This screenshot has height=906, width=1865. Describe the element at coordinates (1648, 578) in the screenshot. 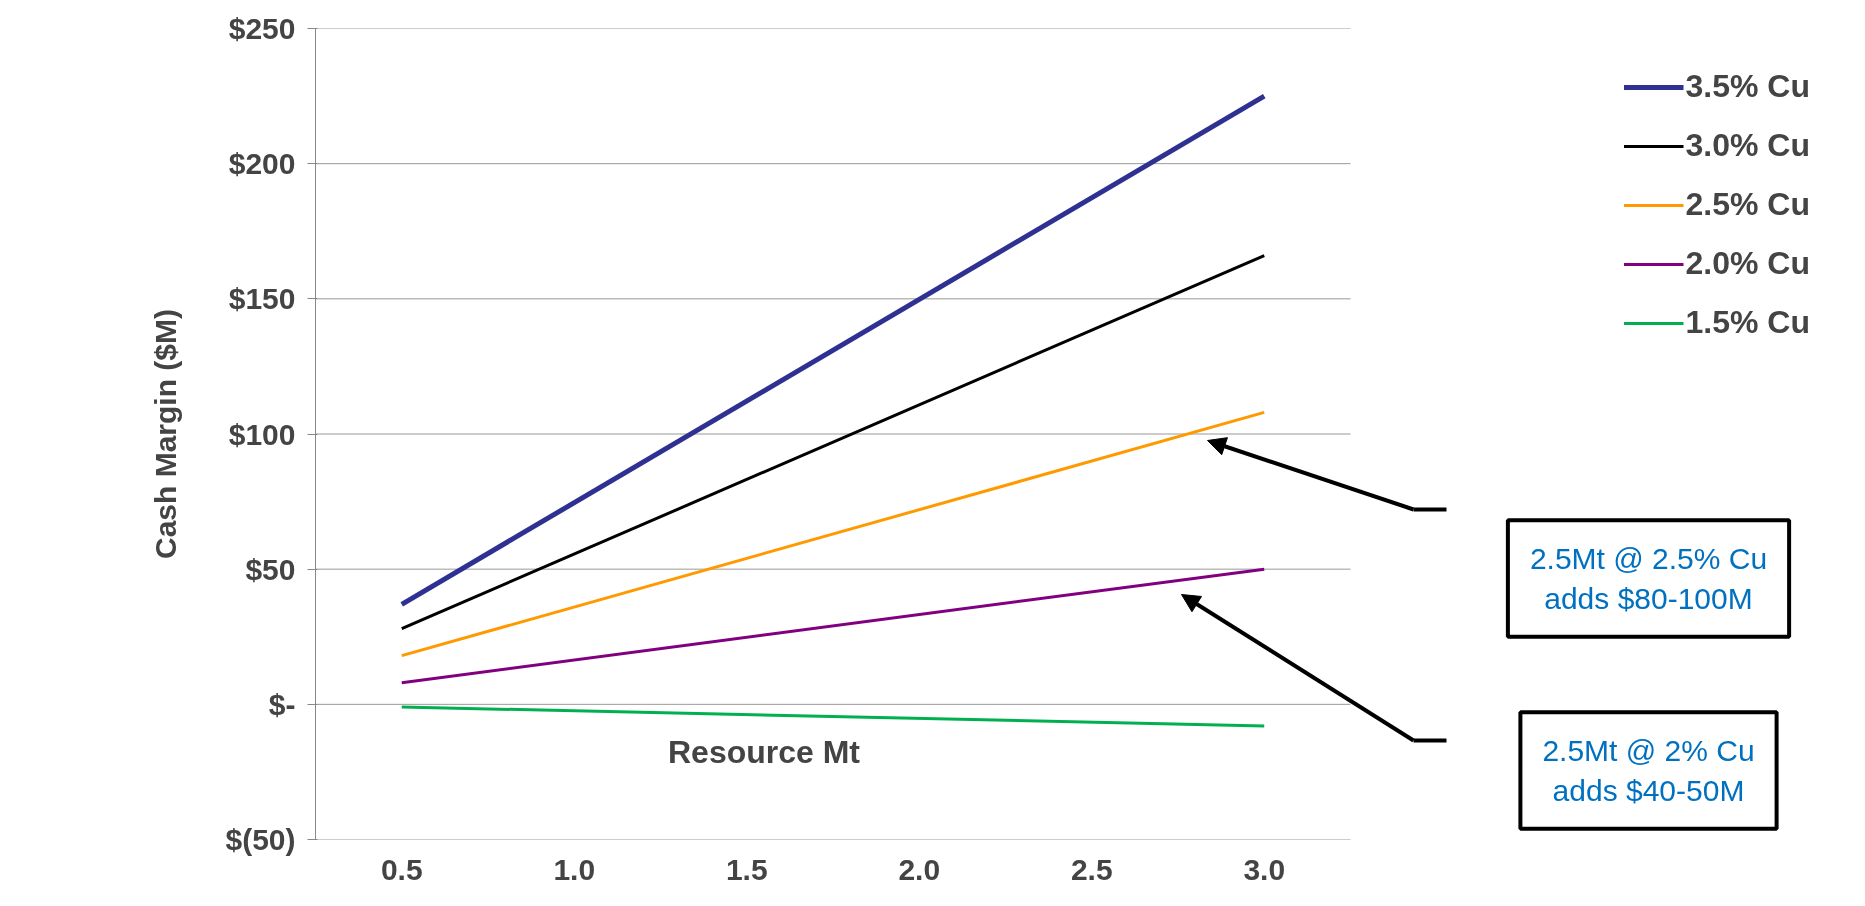

I see `text: 2.5Mt @ 2.5% Cu adds $80-100M` at that location.